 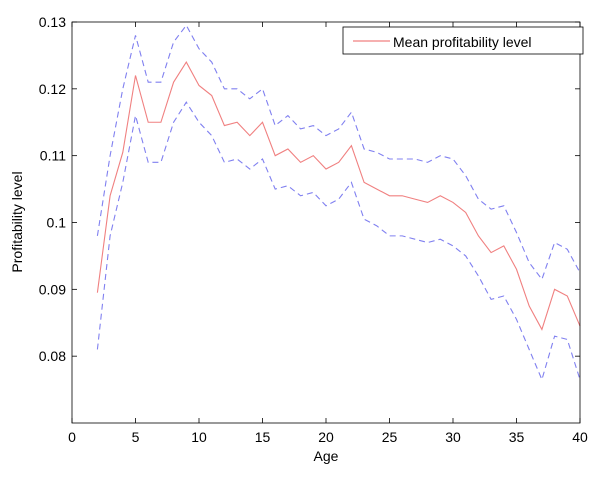 What do you see at coordinates (52, 289) in the screenshot?
I see `y-tick-label: 0.09` at bounding box center [52, 289].